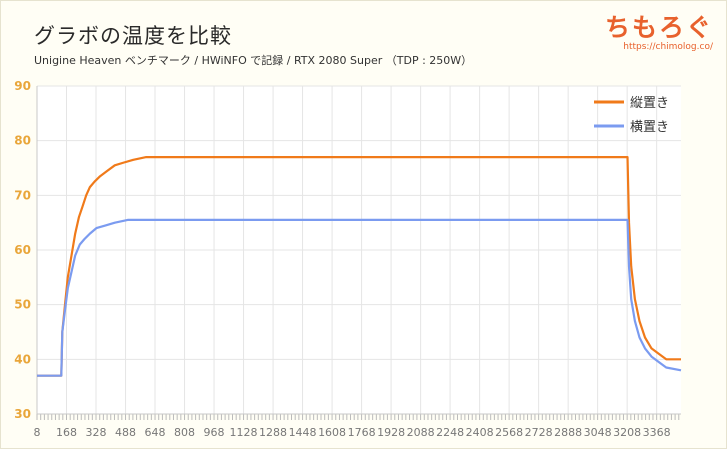 The image size is (727, 449). I want to click on x-tick-label: 8, so click(37, 432).